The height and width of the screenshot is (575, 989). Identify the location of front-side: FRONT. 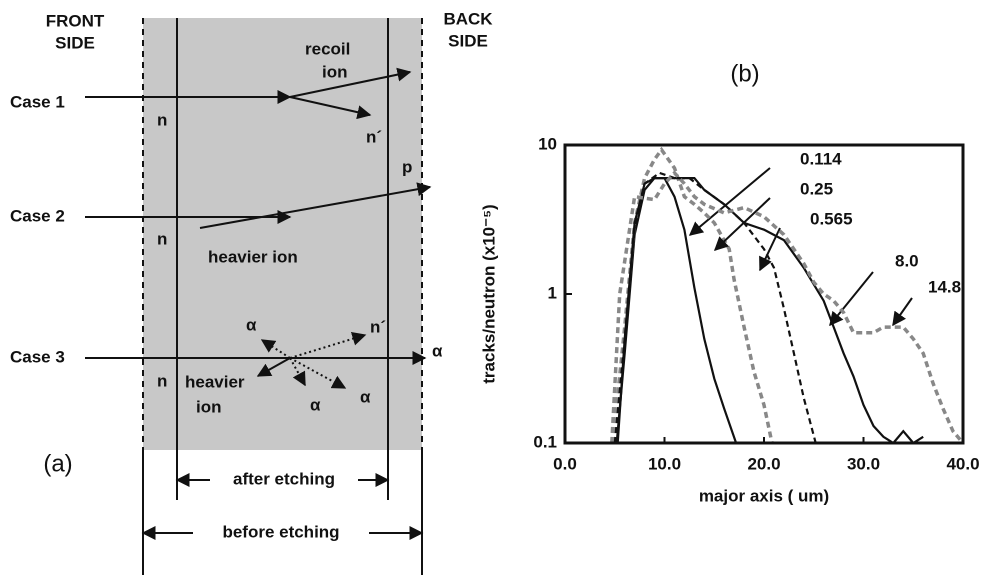
(75, 20).